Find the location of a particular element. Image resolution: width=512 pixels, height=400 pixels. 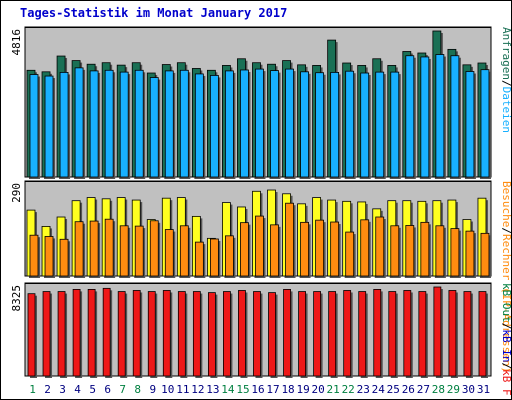

x-tick-label-28: 28 is located at coordinates (438, 389).